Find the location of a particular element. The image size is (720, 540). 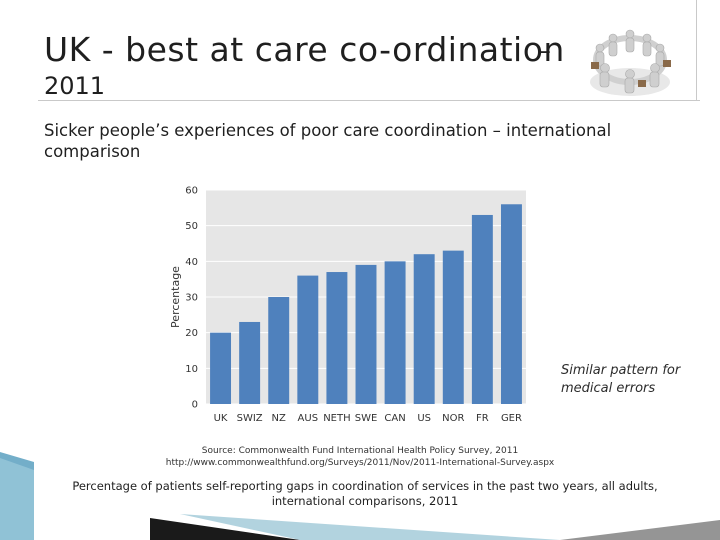

y-tick-label: 30 is located at coordinates (191, 298).